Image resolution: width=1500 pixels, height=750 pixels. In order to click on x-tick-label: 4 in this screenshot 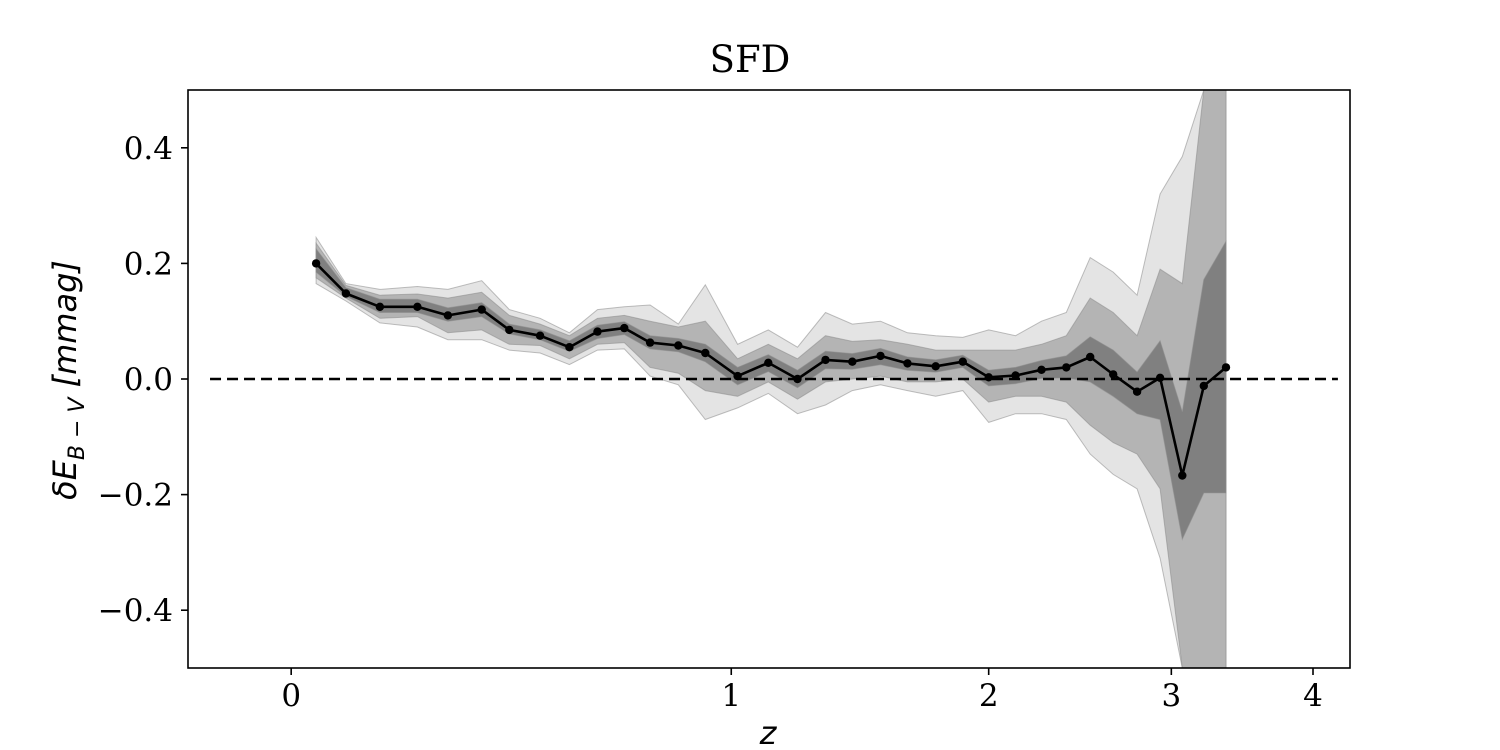, I will do `click(1313, 696)`.